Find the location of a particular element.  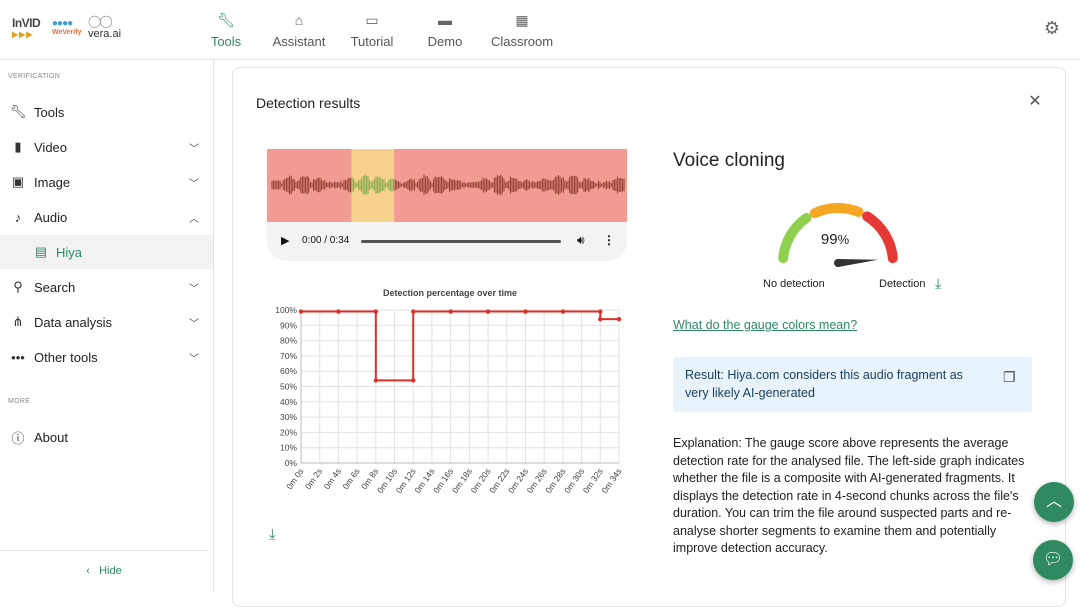

y-tick-label: 50% is located at coordinates (288, 387).